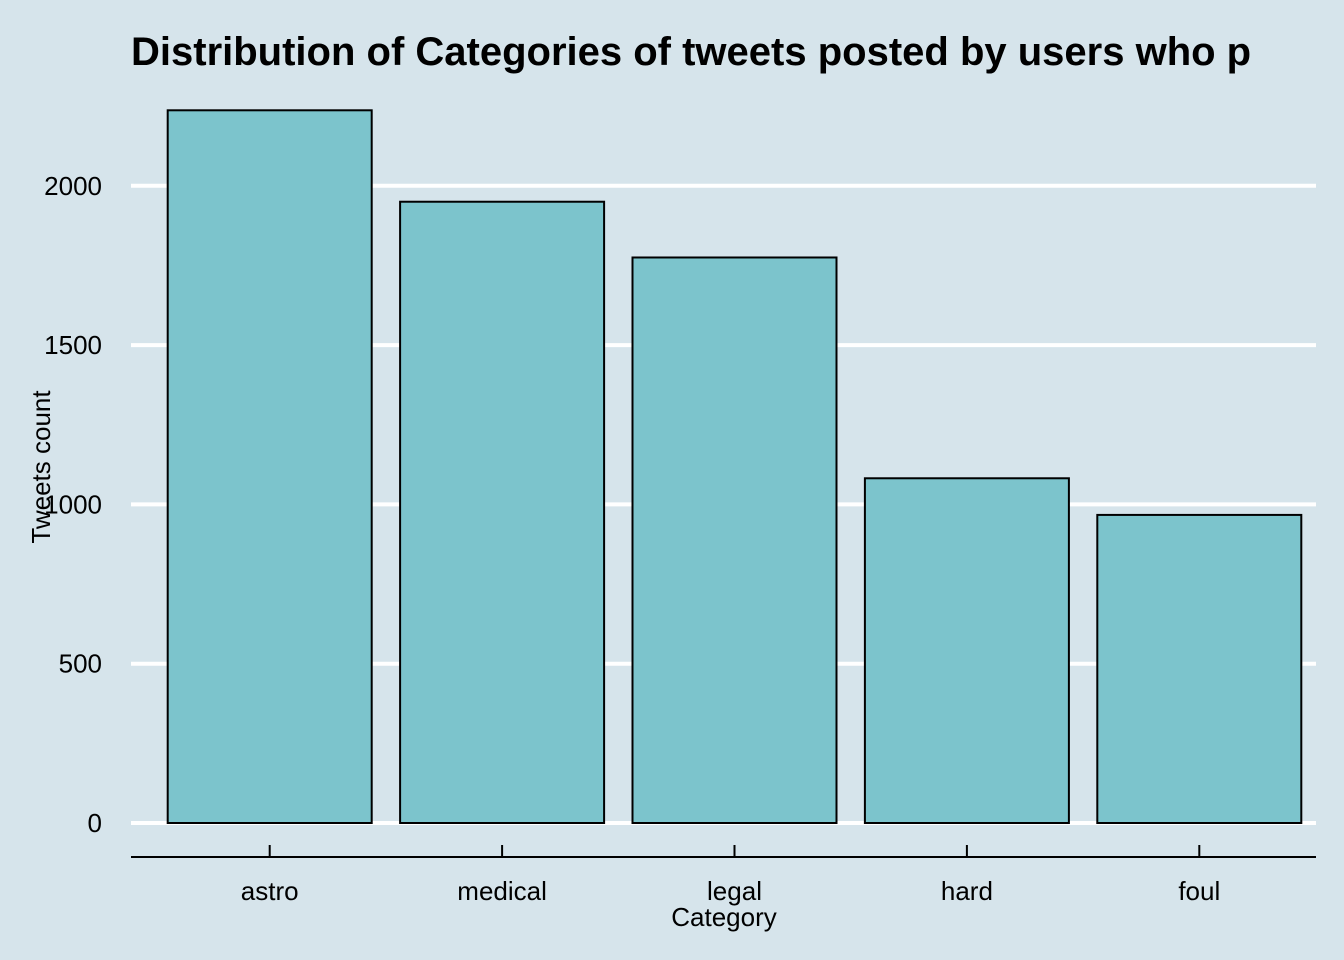 This screenshot has width=1344, height=960. I want to click on x-tick-label: astro, so click(270, 891).